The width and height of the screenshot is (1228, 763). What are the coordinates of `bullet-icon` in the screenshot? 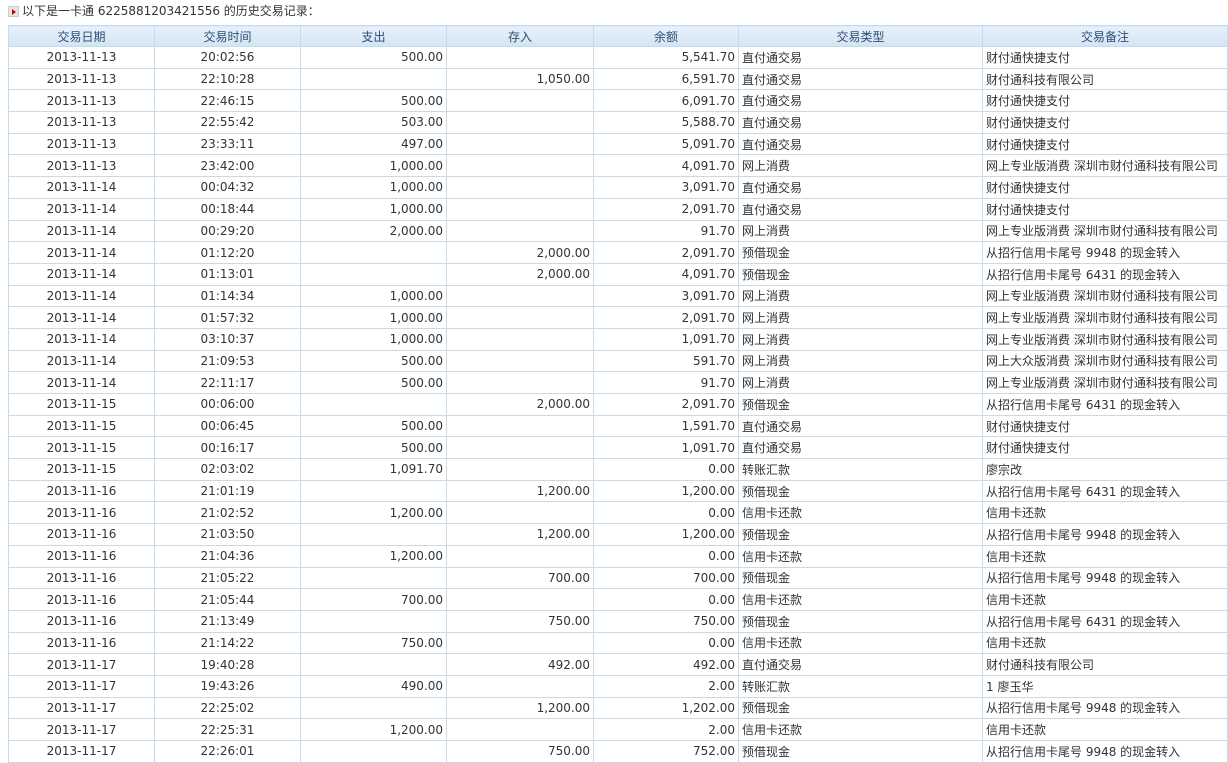 It's located at (13, 11).